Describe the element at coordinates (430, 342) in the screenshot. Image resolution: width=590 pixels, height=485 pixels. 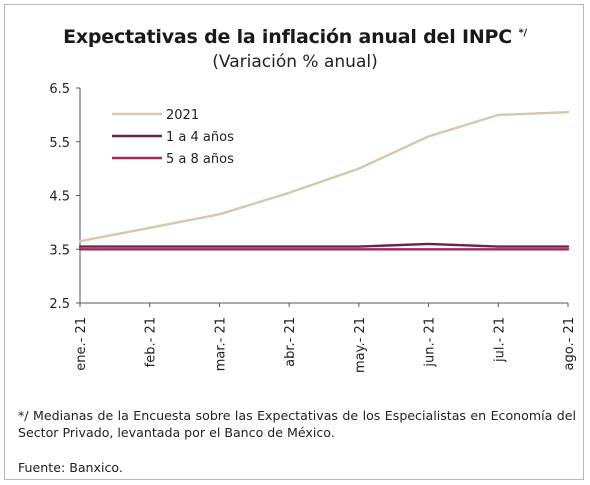
I see `x-tick-label: jun.- 21` at that location.